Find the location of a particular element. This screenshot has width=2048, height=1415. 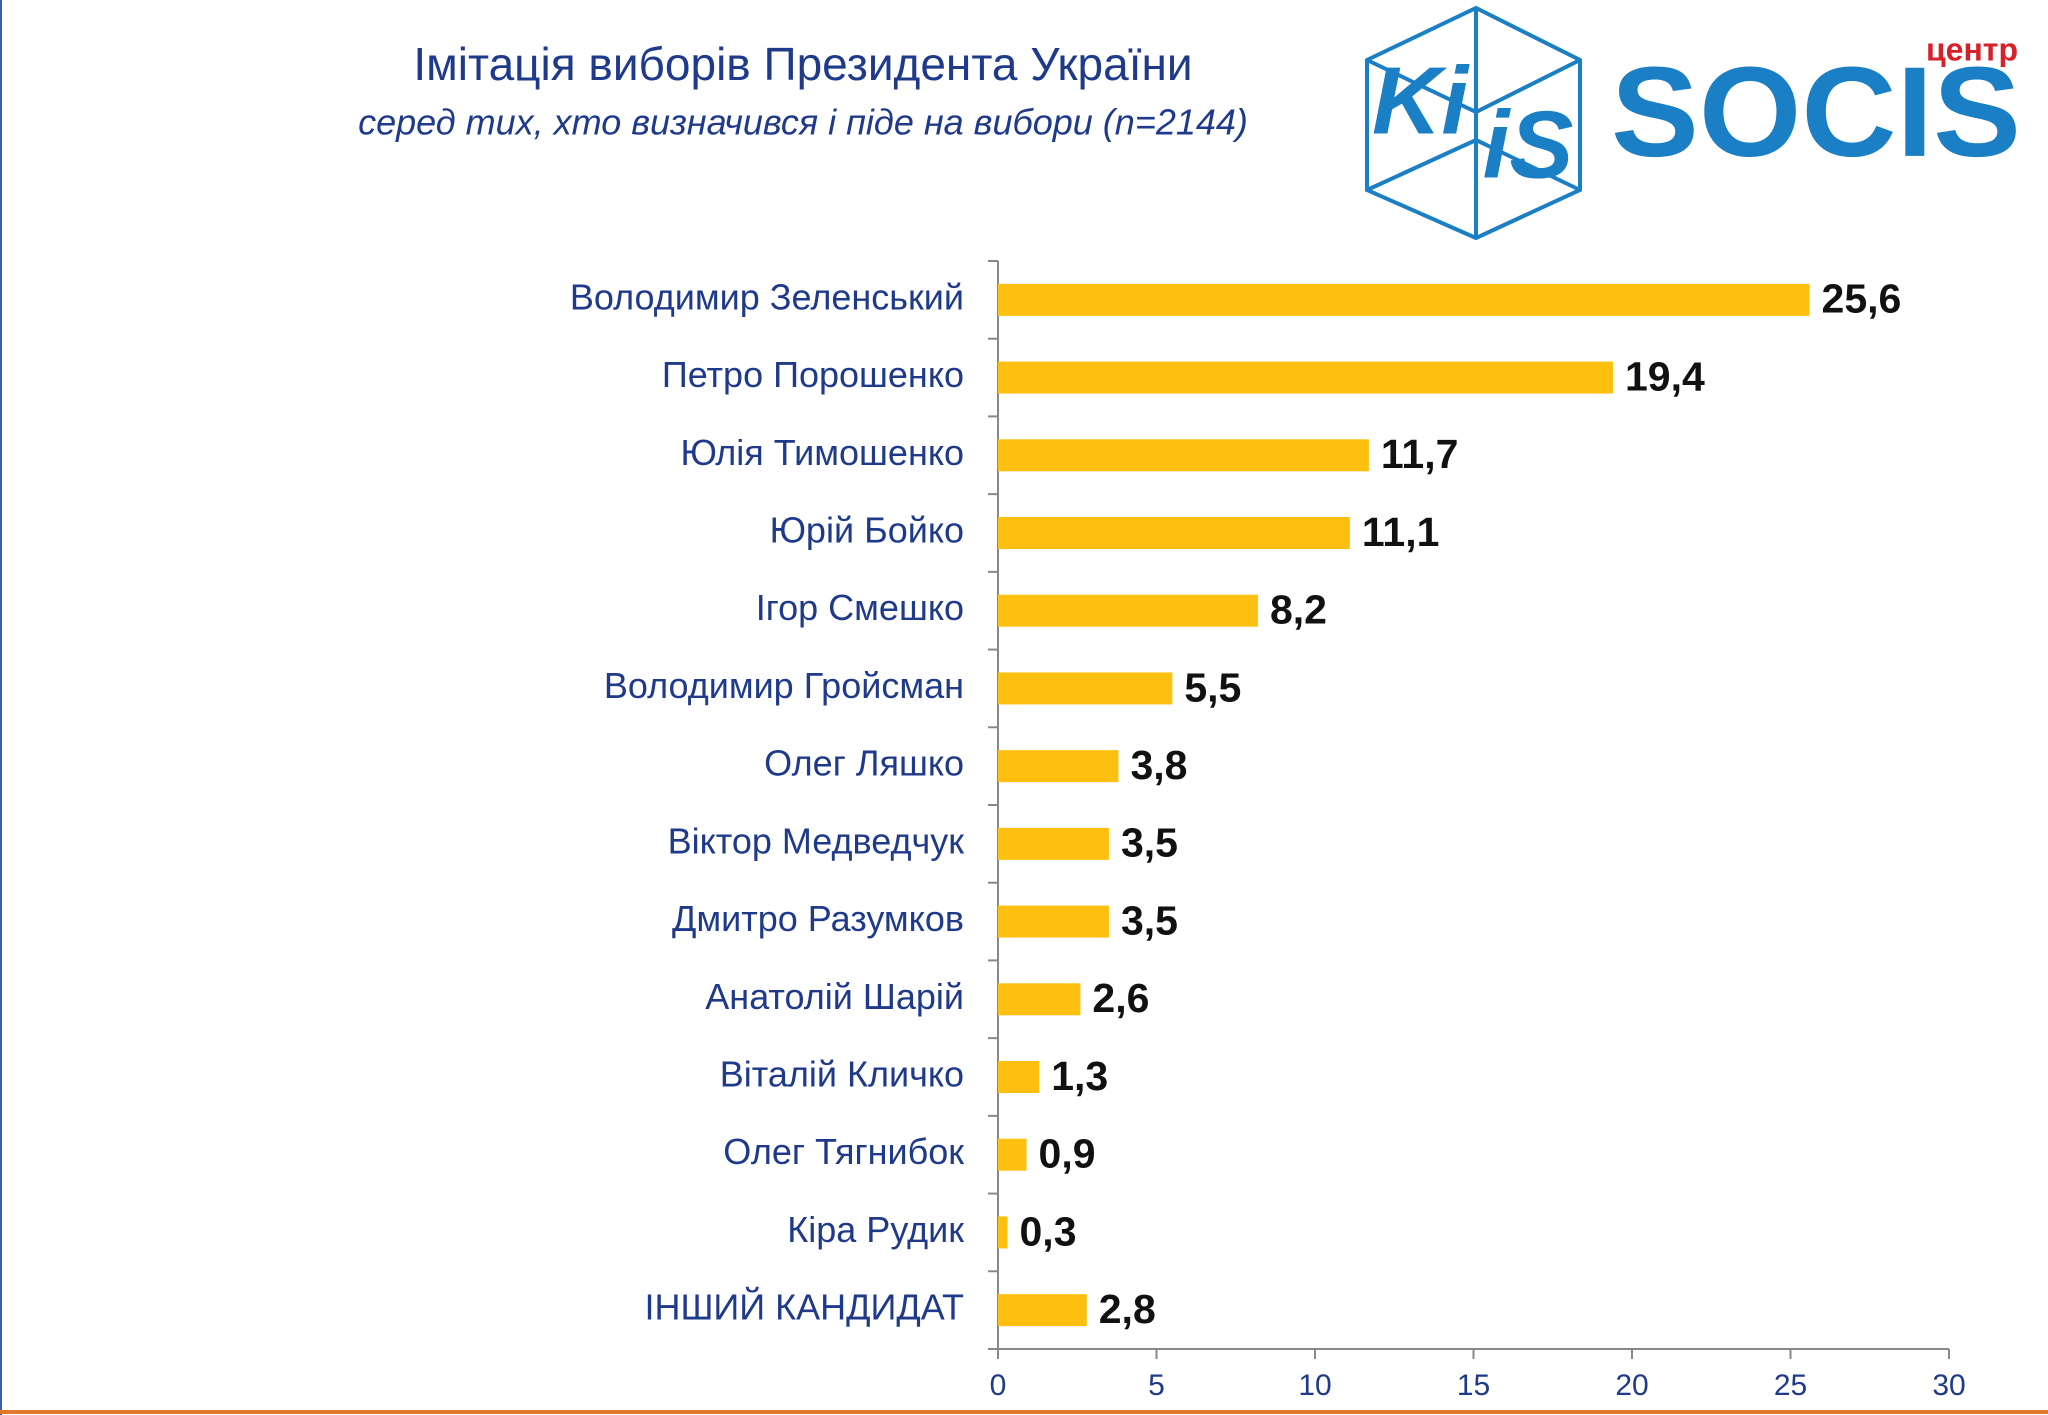

x-tick-label: 30 is located at coordinates (1948, 1385).